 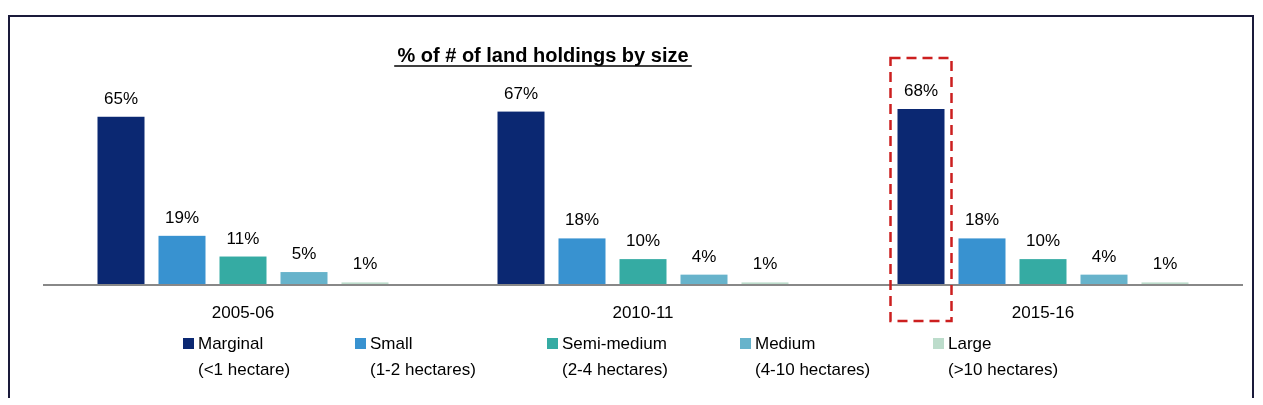 What do you see at coordinates (521, 93) in the screenshot?
I see `data-label: 67%` at bounding box center [521, 93].